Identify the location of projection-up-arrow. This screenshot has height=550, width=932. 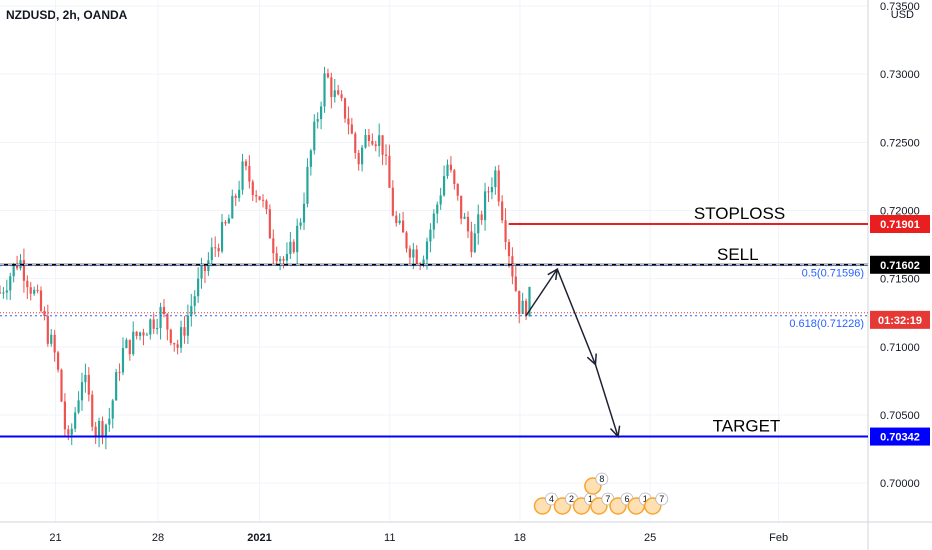
(541, 292).